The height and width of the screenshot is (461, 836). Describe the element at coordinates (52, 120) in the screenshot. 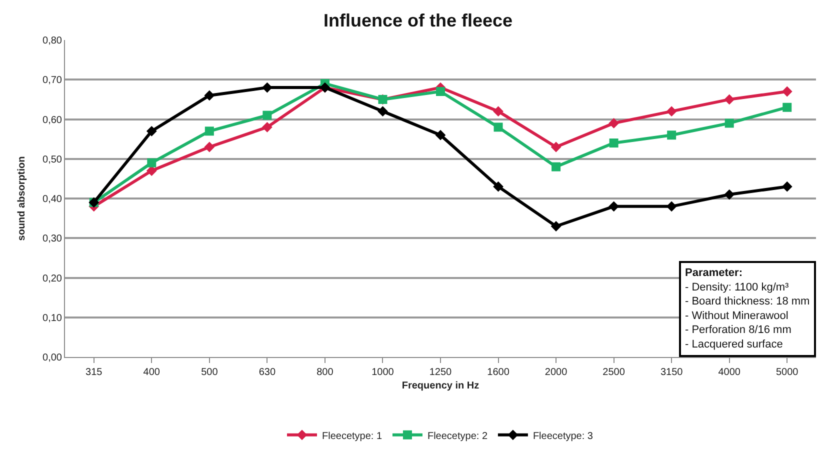

I see `y-tick-label: 0,60` at that location.